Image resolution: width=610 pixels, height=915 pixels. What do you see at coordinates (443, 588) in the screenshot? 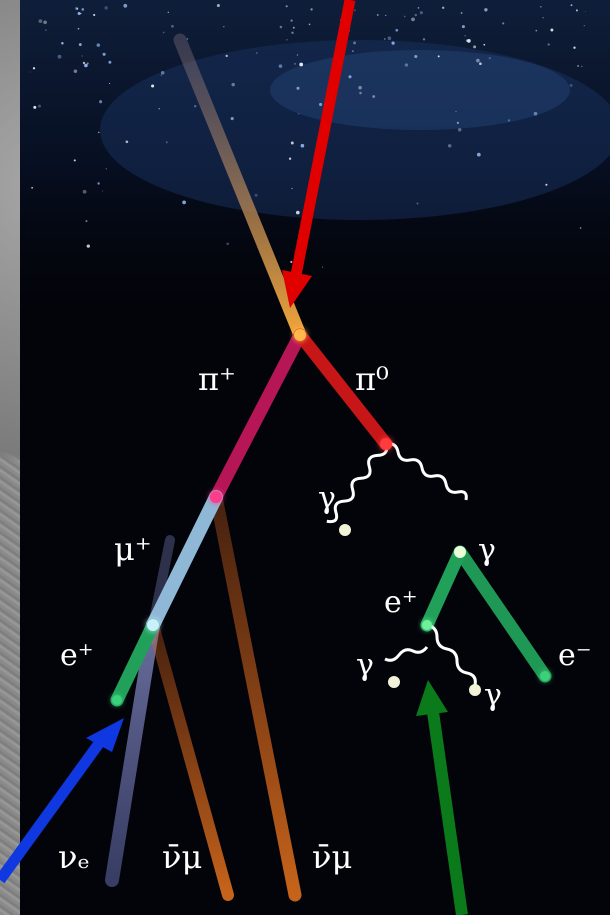
I see `e-plus-right-track` at bounding box center [443, 588].